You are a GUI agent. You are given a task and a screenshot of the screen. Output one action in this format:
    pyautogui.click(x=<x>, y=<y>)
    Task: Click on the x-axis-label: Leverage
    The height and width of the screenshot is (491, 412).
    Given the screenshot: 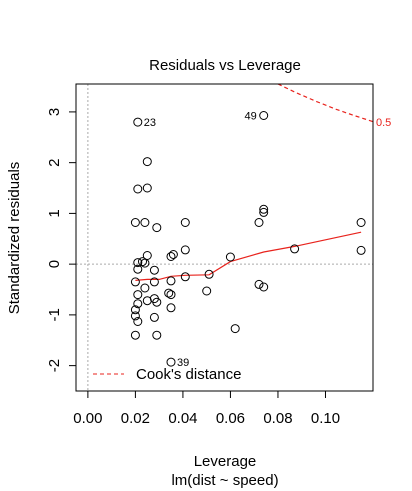 What is the action you would take?
    pyautogui.click(x=225, y=461)
    